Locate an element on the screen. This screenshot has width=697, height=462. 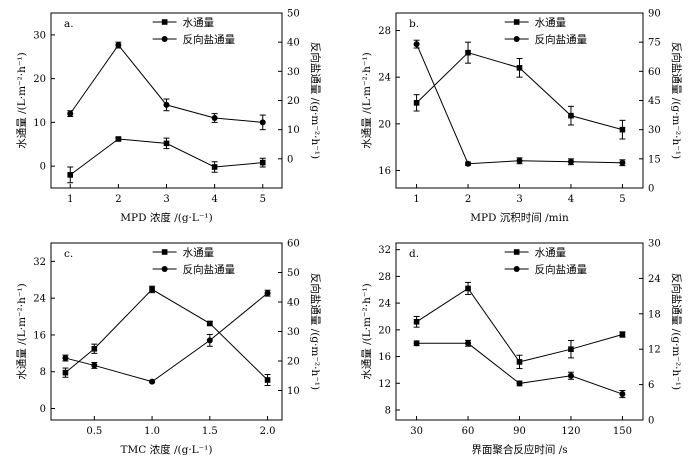
y2-tick-label: 10 is located at coordinates (293, 130).